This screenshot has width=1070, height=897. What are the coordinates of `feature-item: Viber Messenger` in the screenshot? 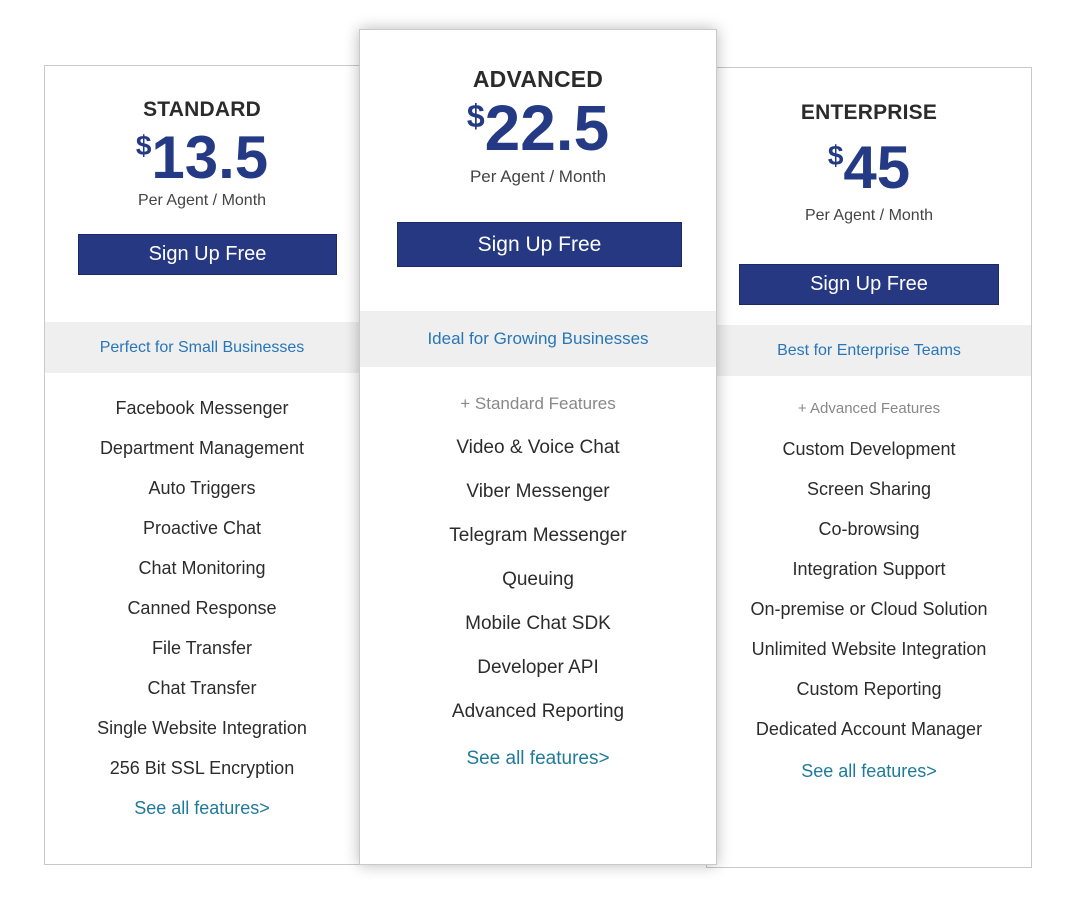 It's located at (538, 491).